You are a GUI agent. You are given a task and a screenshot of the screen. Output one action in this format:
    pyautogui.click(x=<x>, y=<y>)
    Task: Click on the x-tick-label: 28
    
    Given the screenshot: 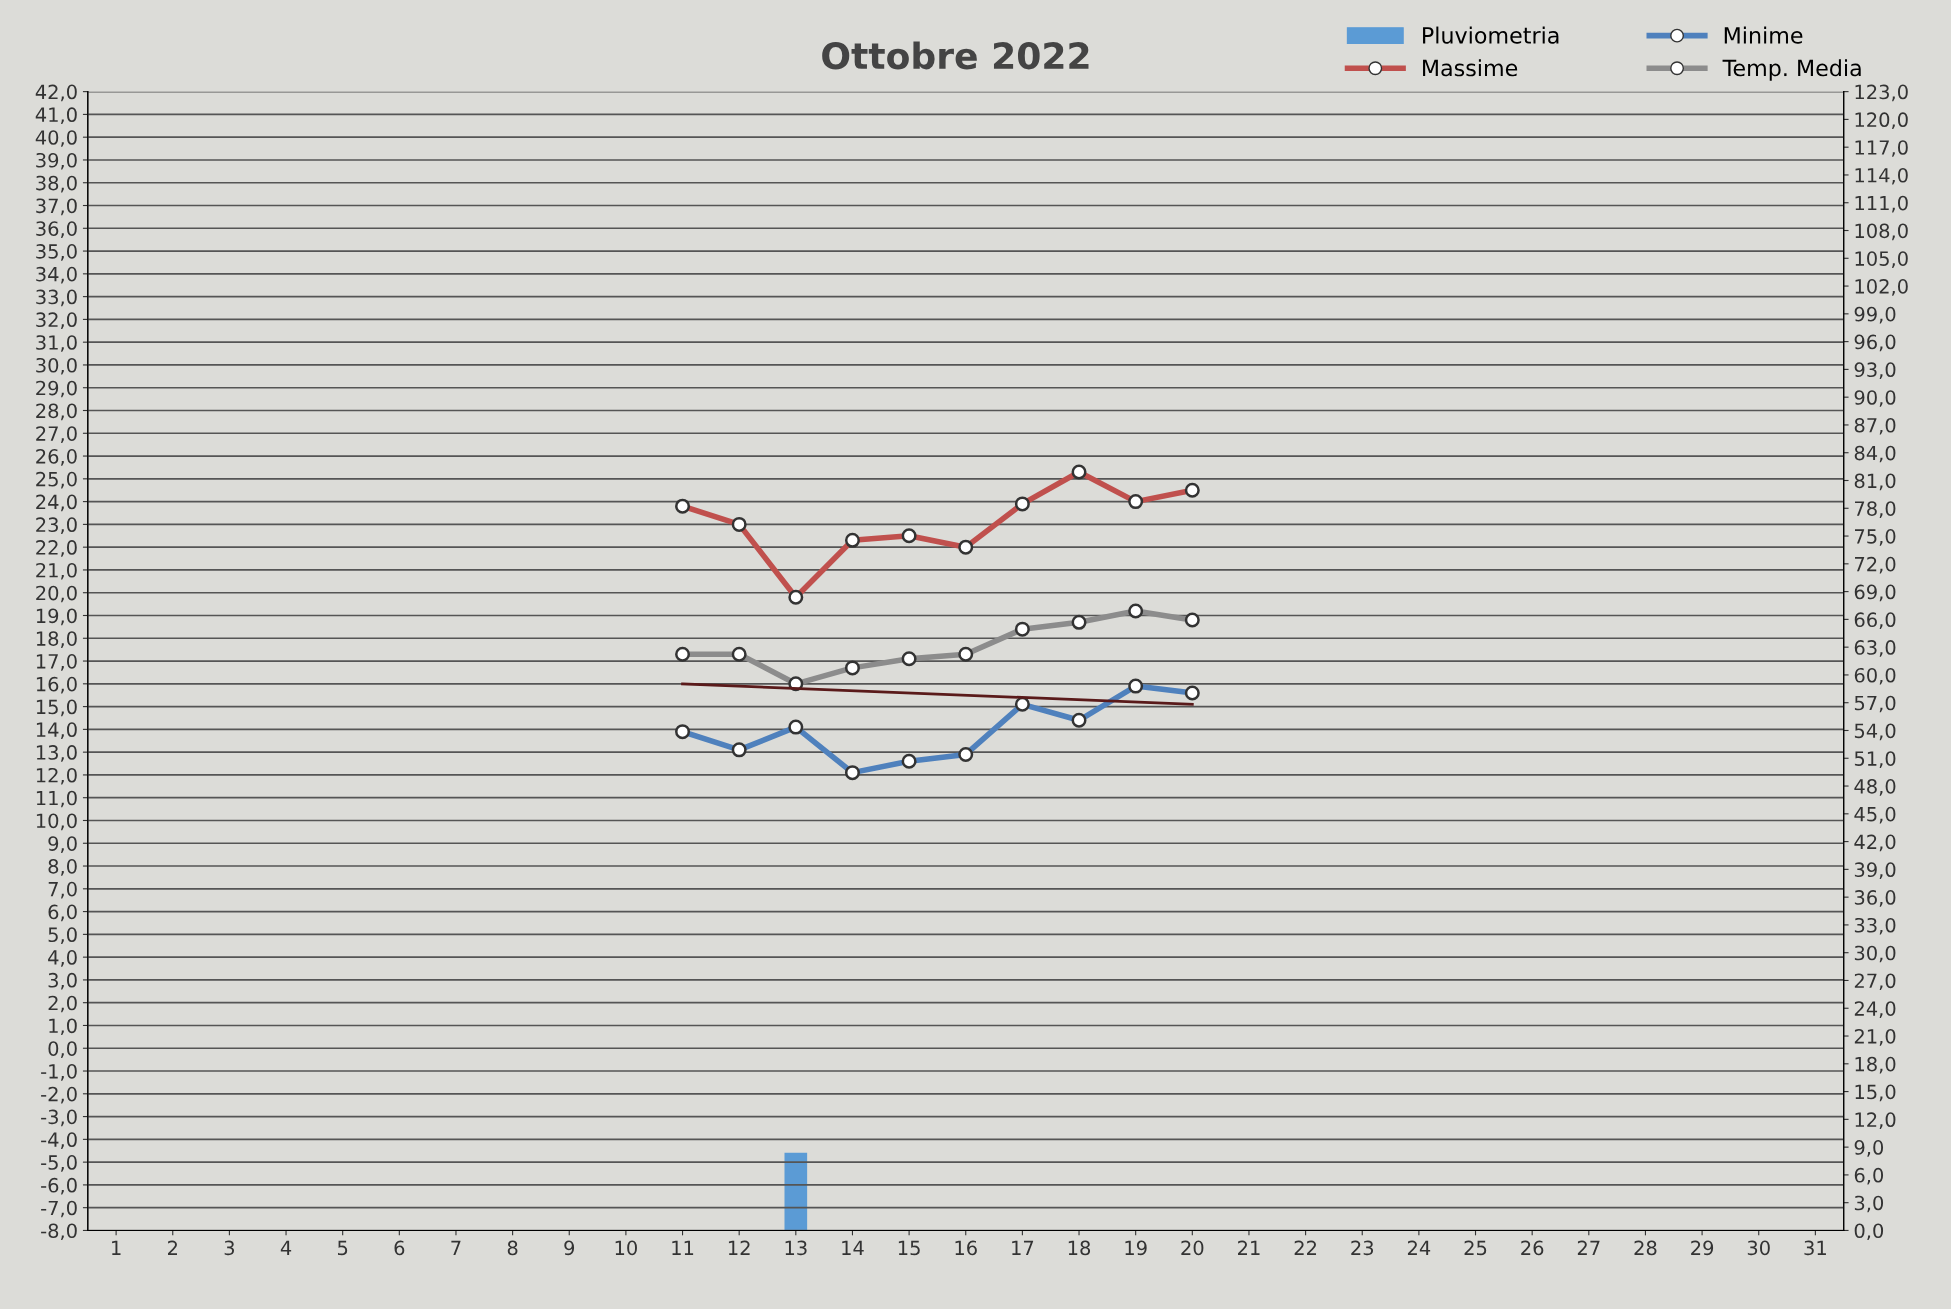 What is the action you would take?
    pyautogui.click(x=1645, y=1248)
    